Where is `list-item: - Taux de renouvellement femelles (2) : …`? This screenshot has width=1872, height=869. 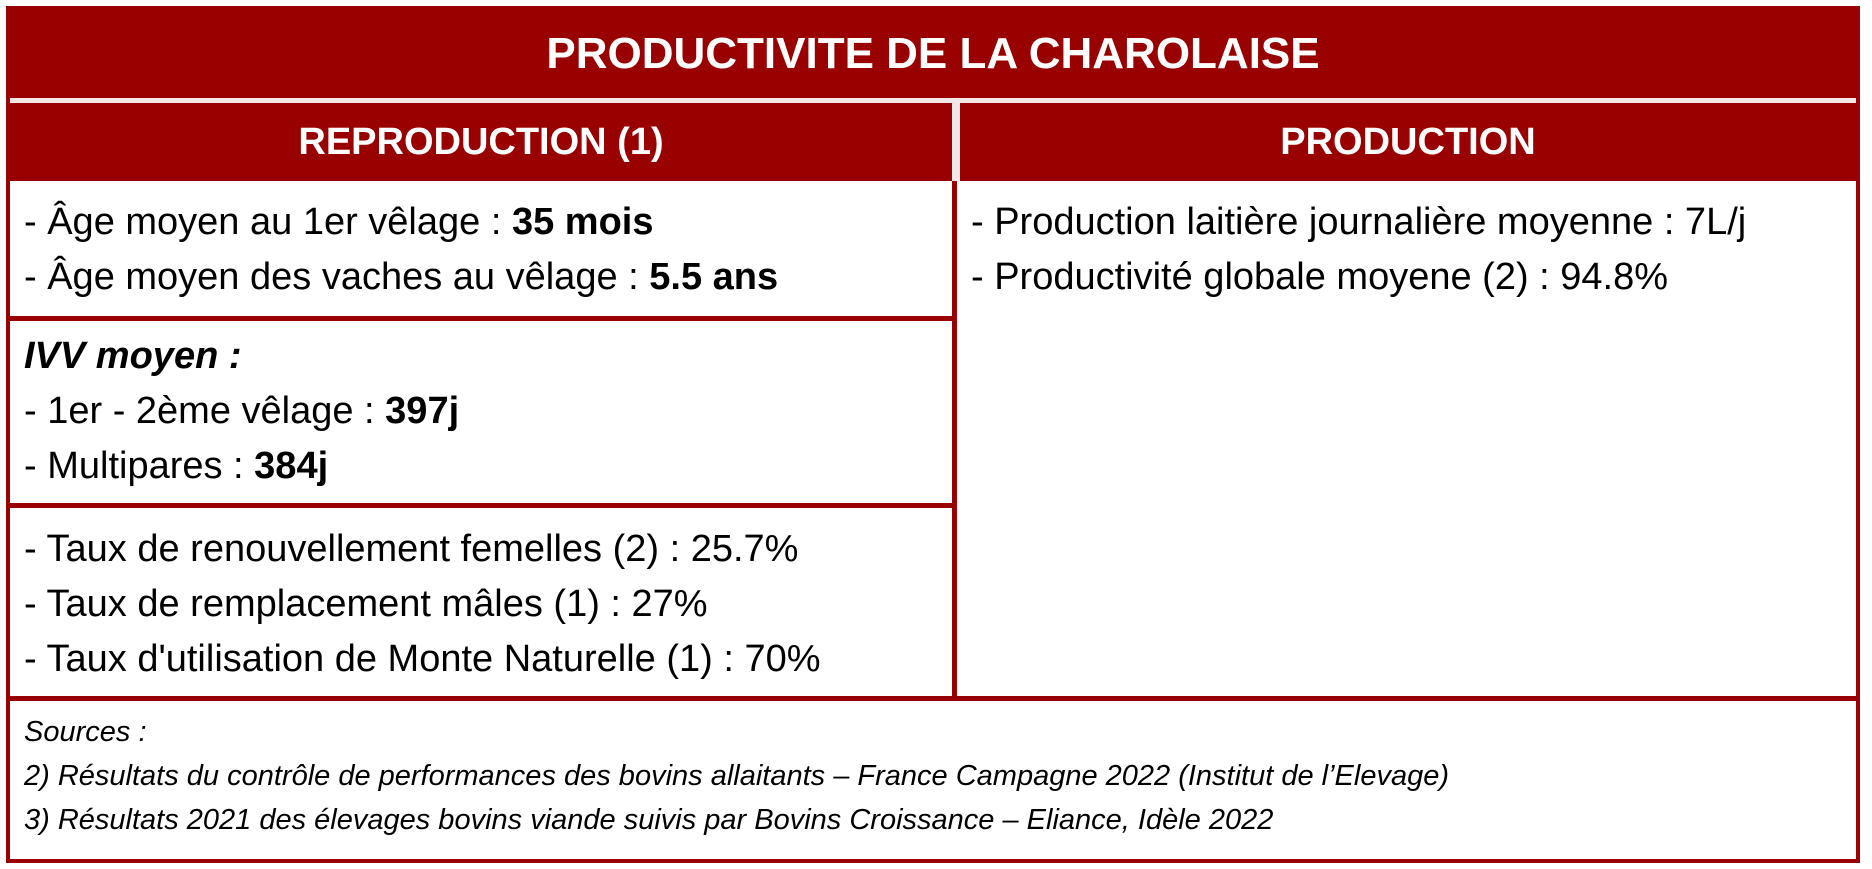
list-item: - Taux de renouvellement femelles (2) : … is located at coordinates (411, 549).